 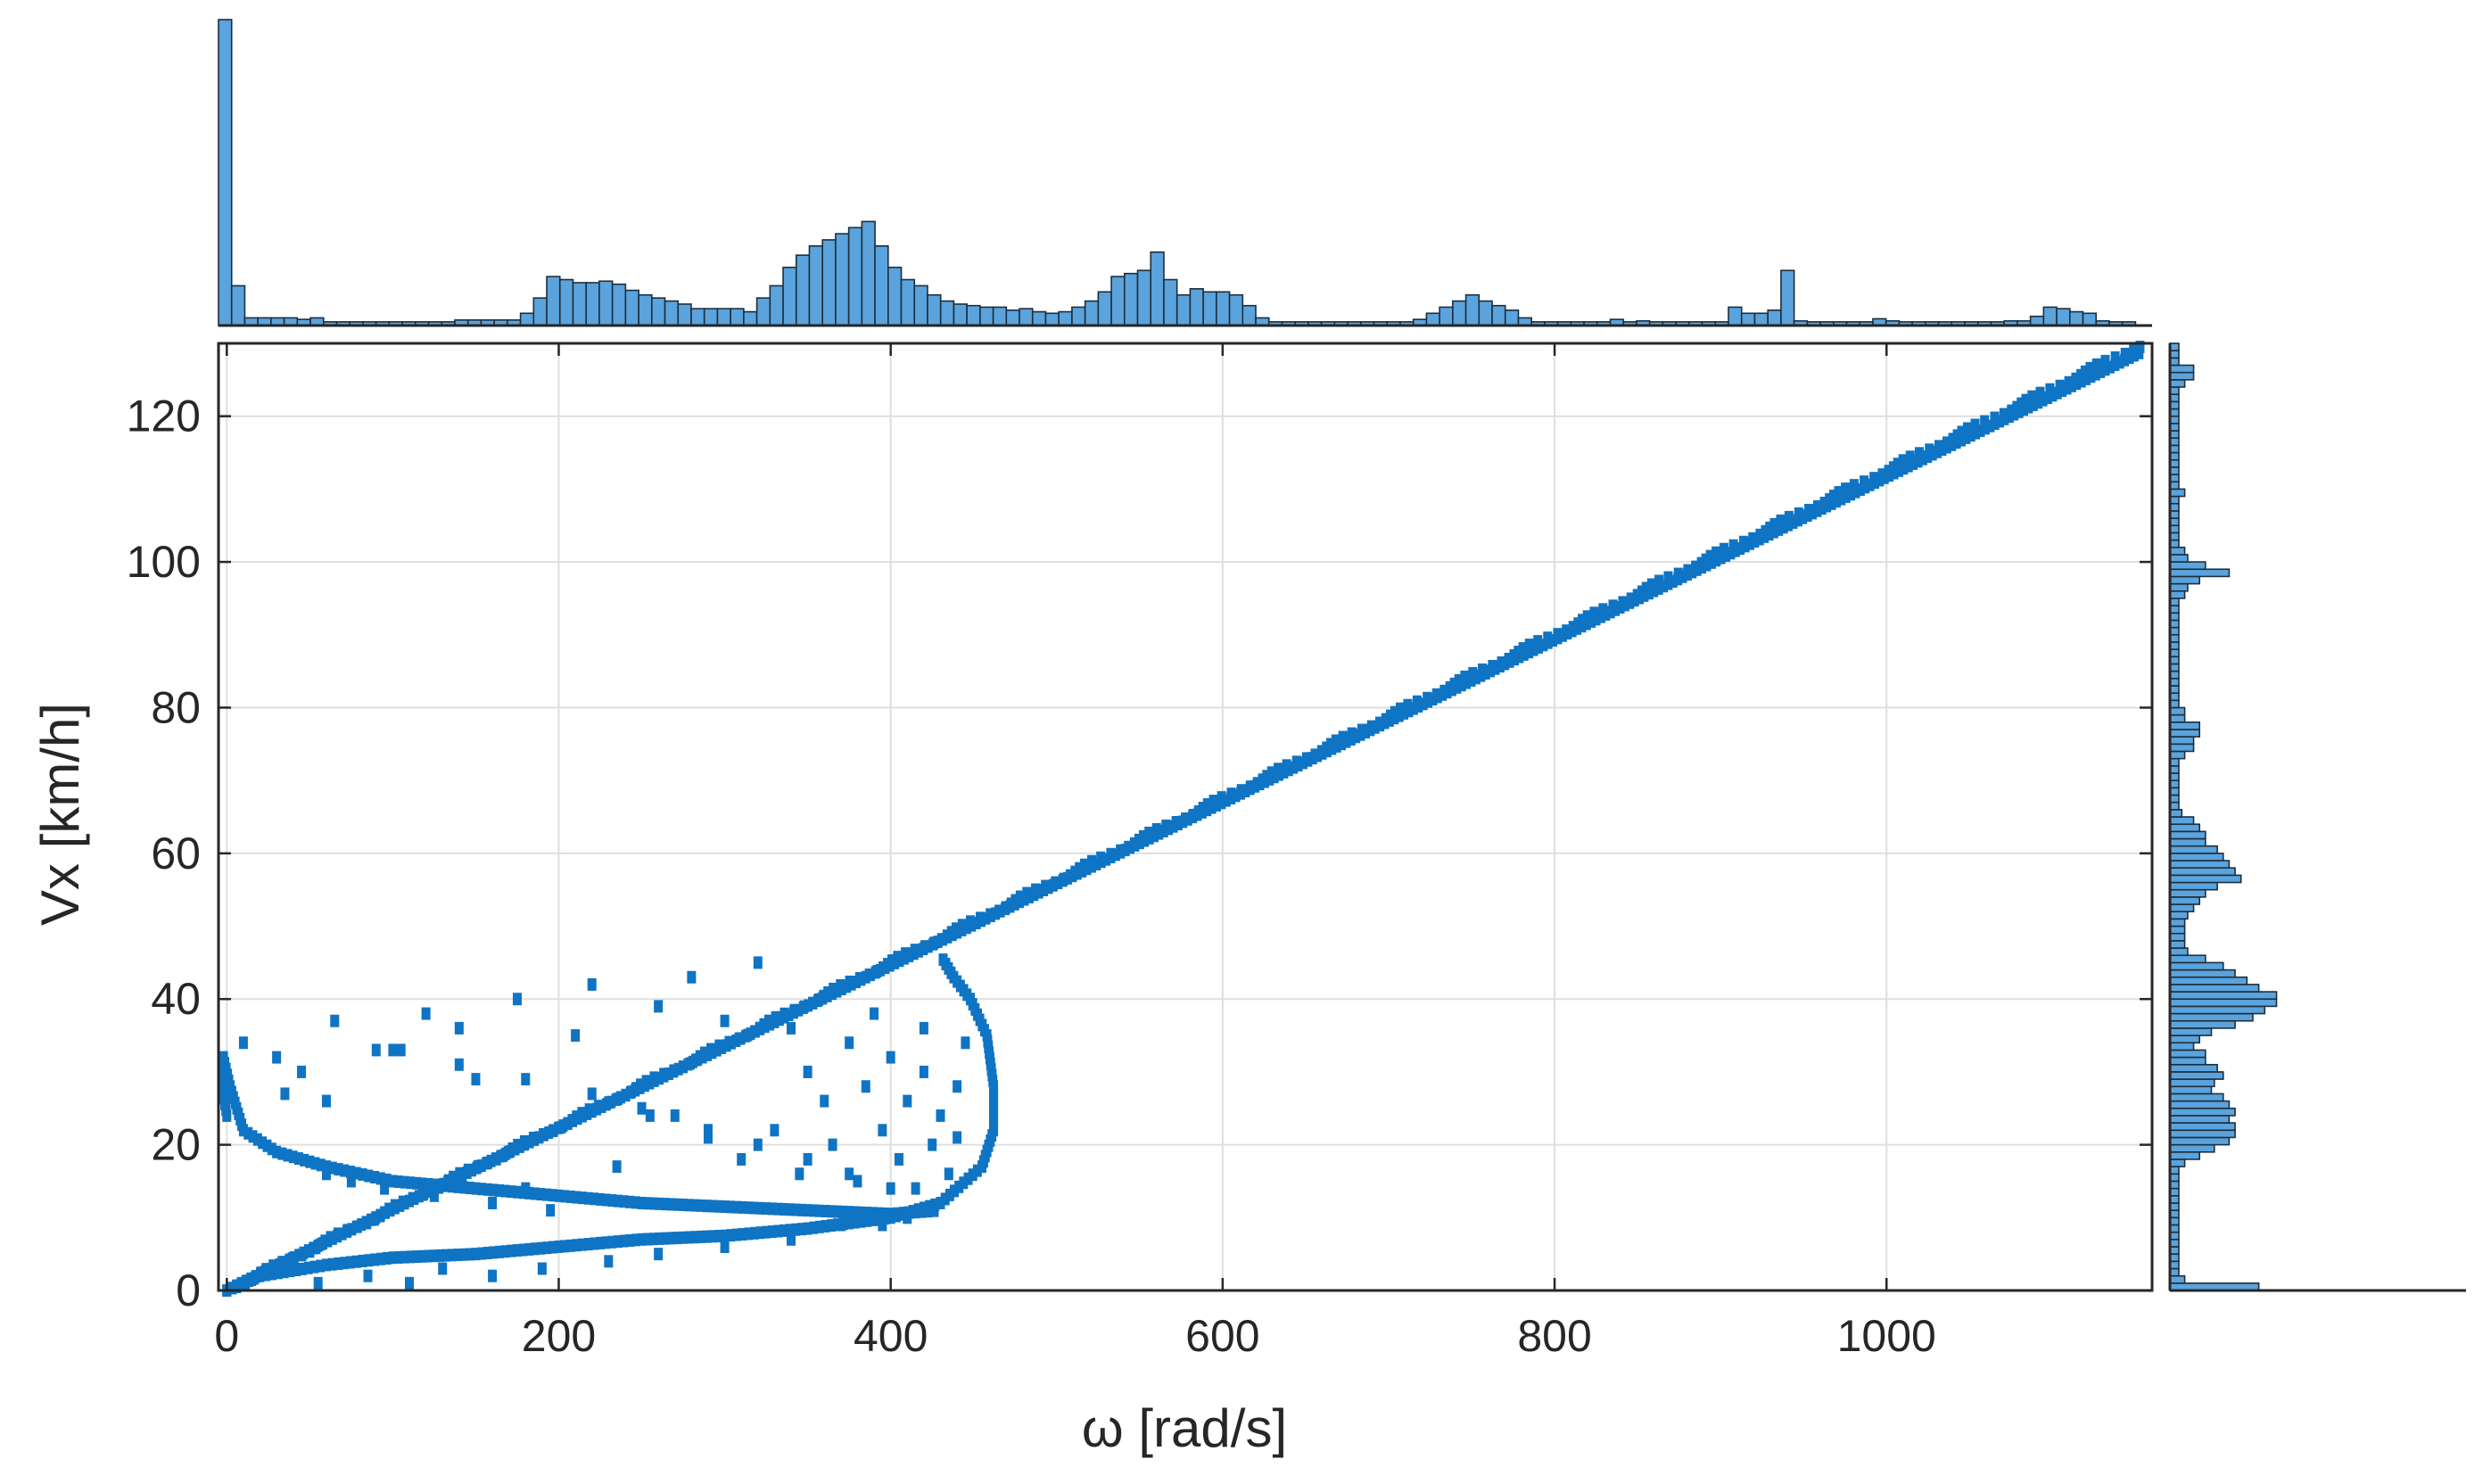 I want to click on y-tick-label: 120, so click(x=164, y=417).